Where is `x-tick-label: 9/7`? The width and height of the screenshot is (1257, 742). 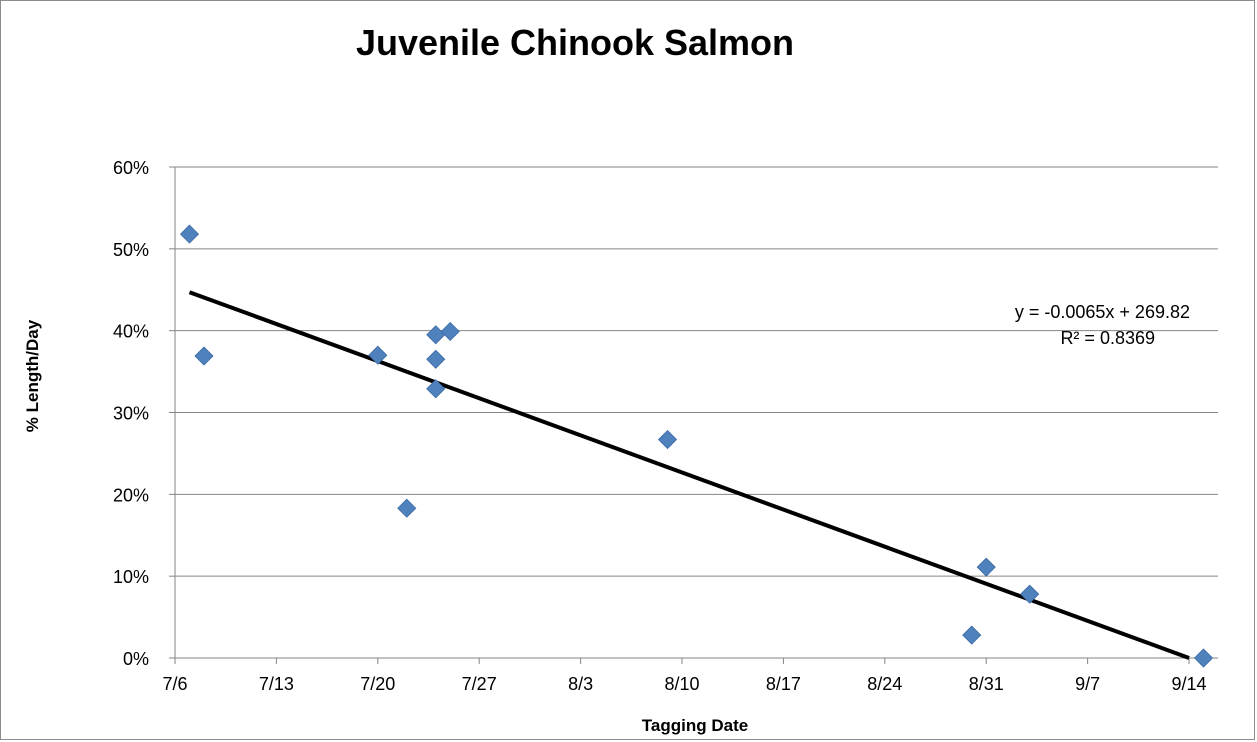 x-tick-label: 9/7 is located at coordinates (1087, 684).